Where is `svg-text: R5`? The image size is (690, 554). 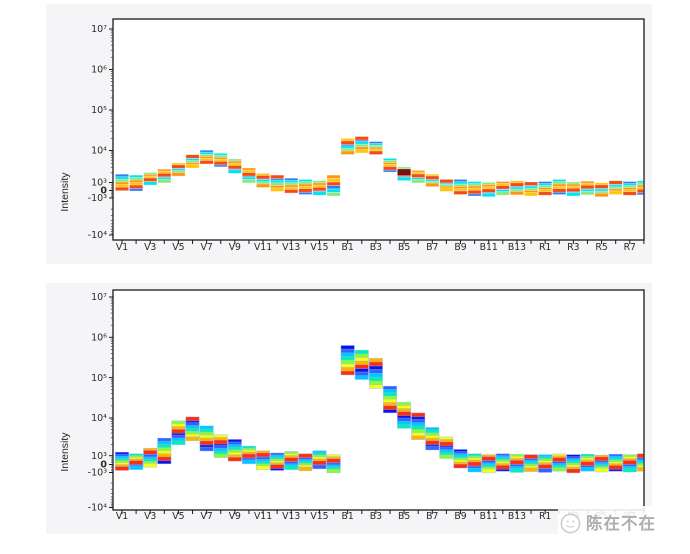 svg-text: R5 is located at coordinates (601, 247).